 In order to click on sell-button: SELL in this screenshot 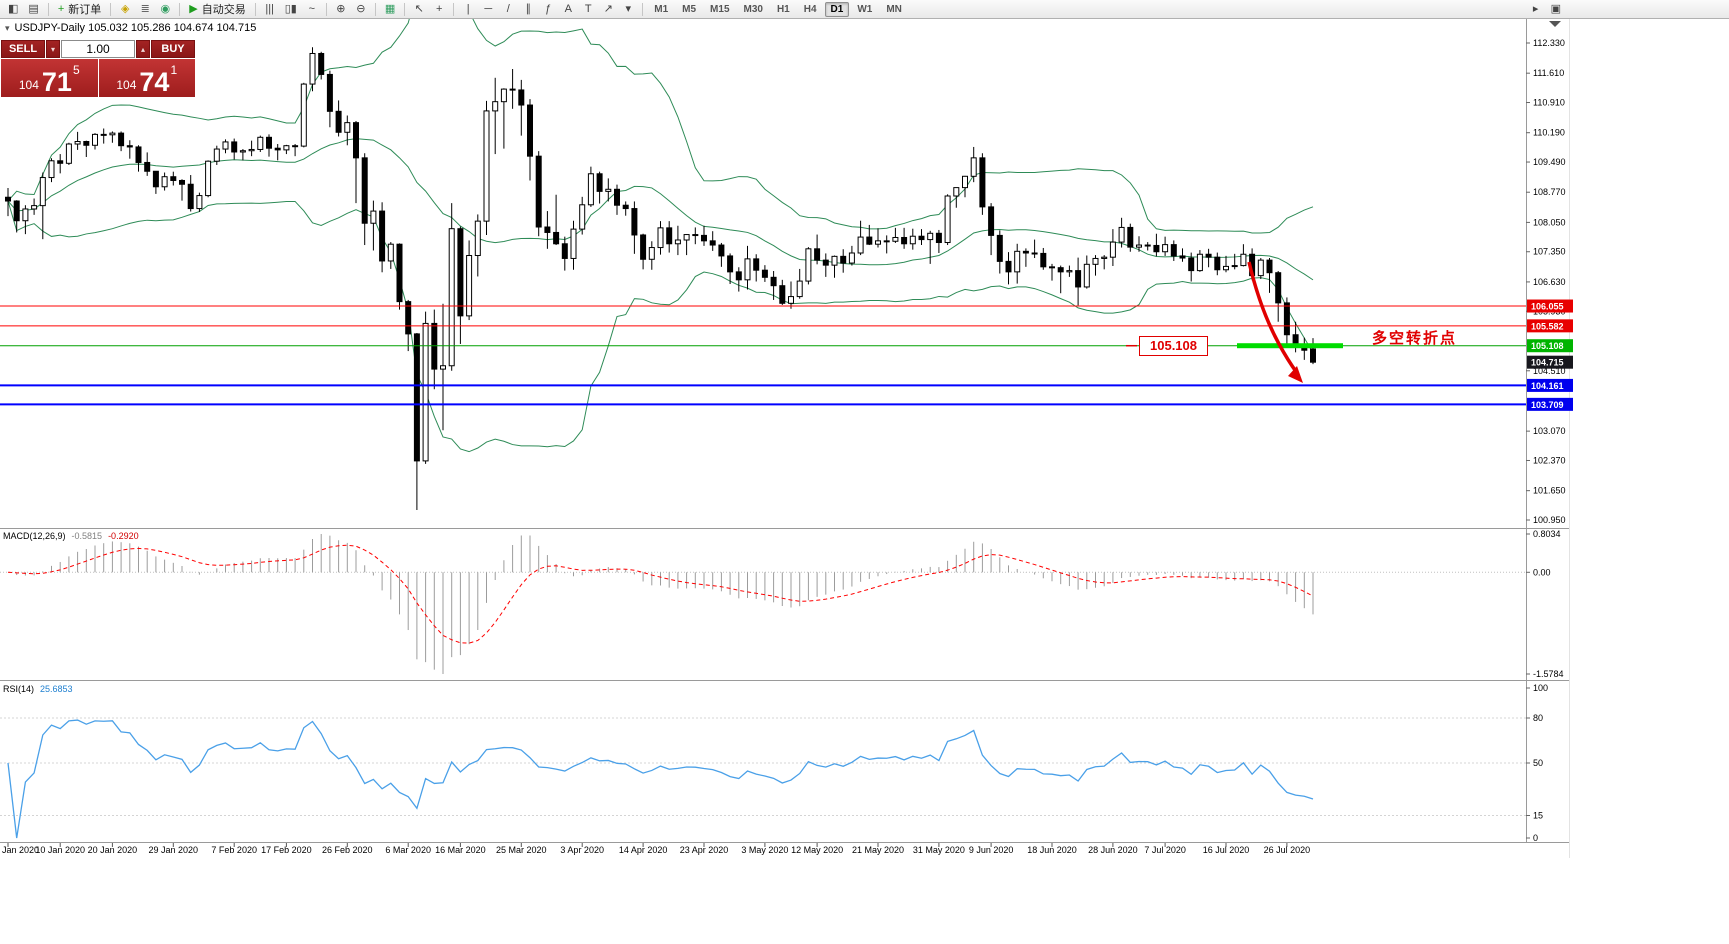, I will do `click(23, 49)`.